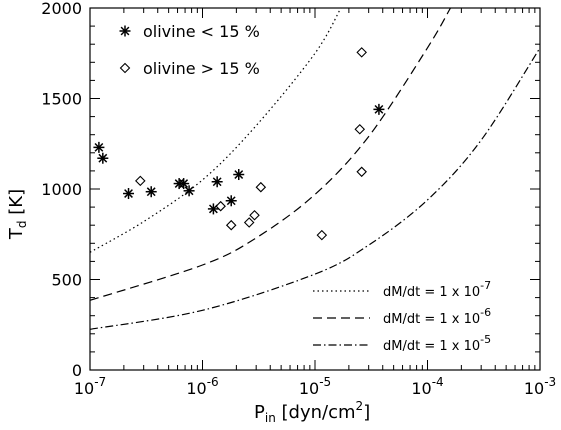 This screenshot has height=430, width=561. Describe the element at coordinates (202, 386) in the screenshot. I see `x-tick-label: 10⁻⁶` at that location.